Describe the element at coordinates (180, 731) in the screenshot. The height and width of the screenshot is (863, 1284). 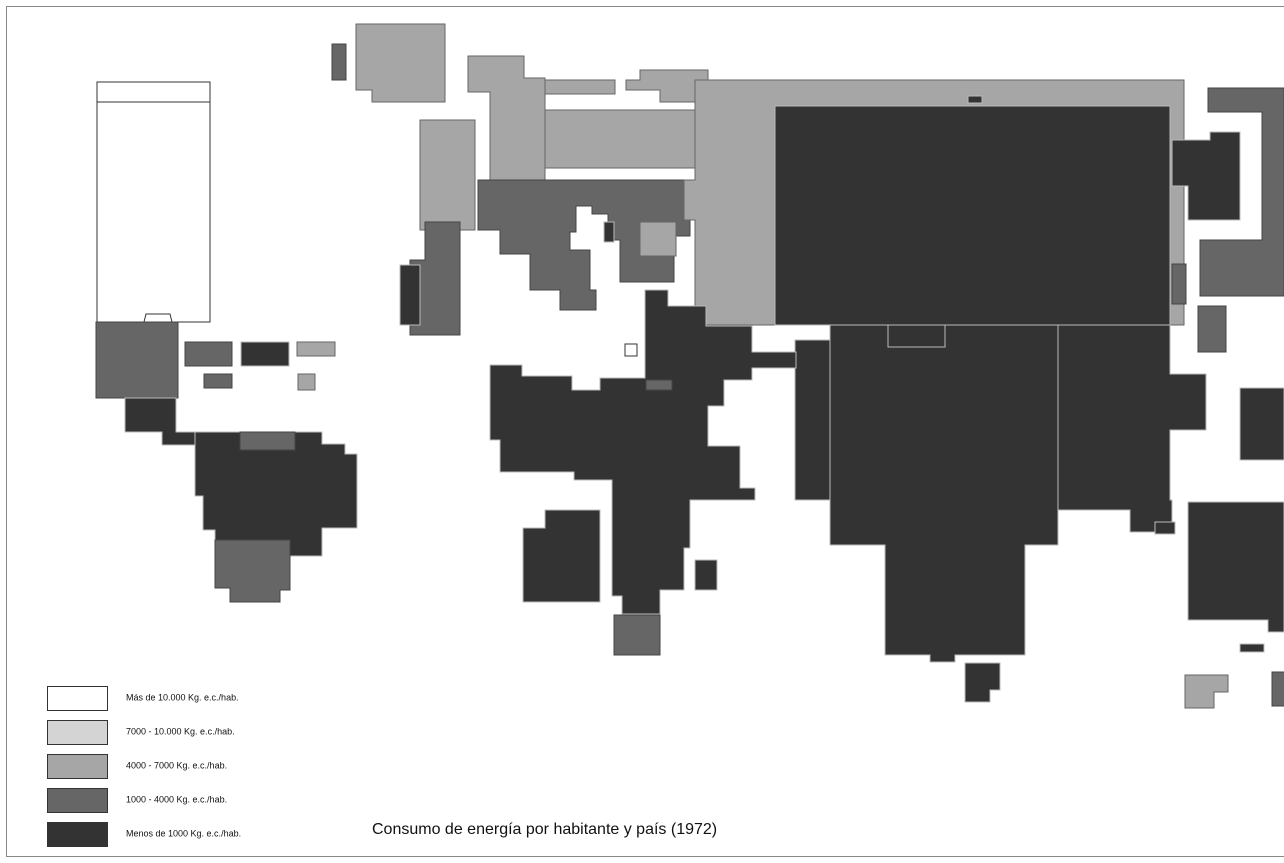
I see `legend-label: 7000 - 10.000 Kg. e.c./hab.` at that location.